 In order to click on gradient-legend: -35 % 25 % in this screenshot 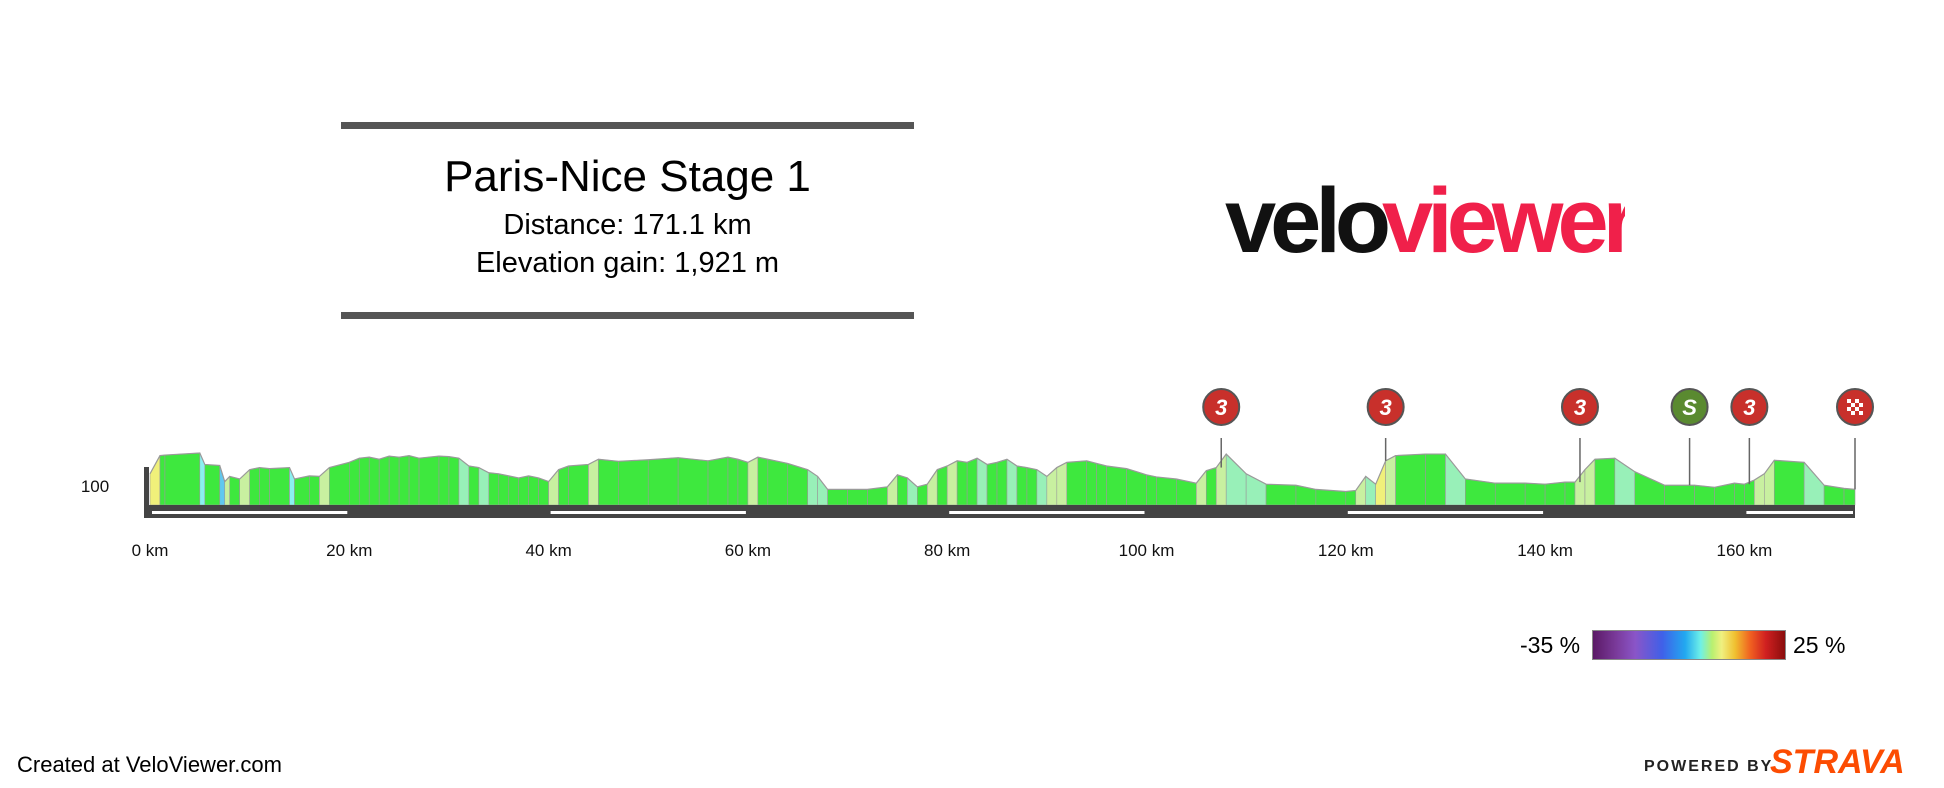, I will do `click(1685, 646)`.